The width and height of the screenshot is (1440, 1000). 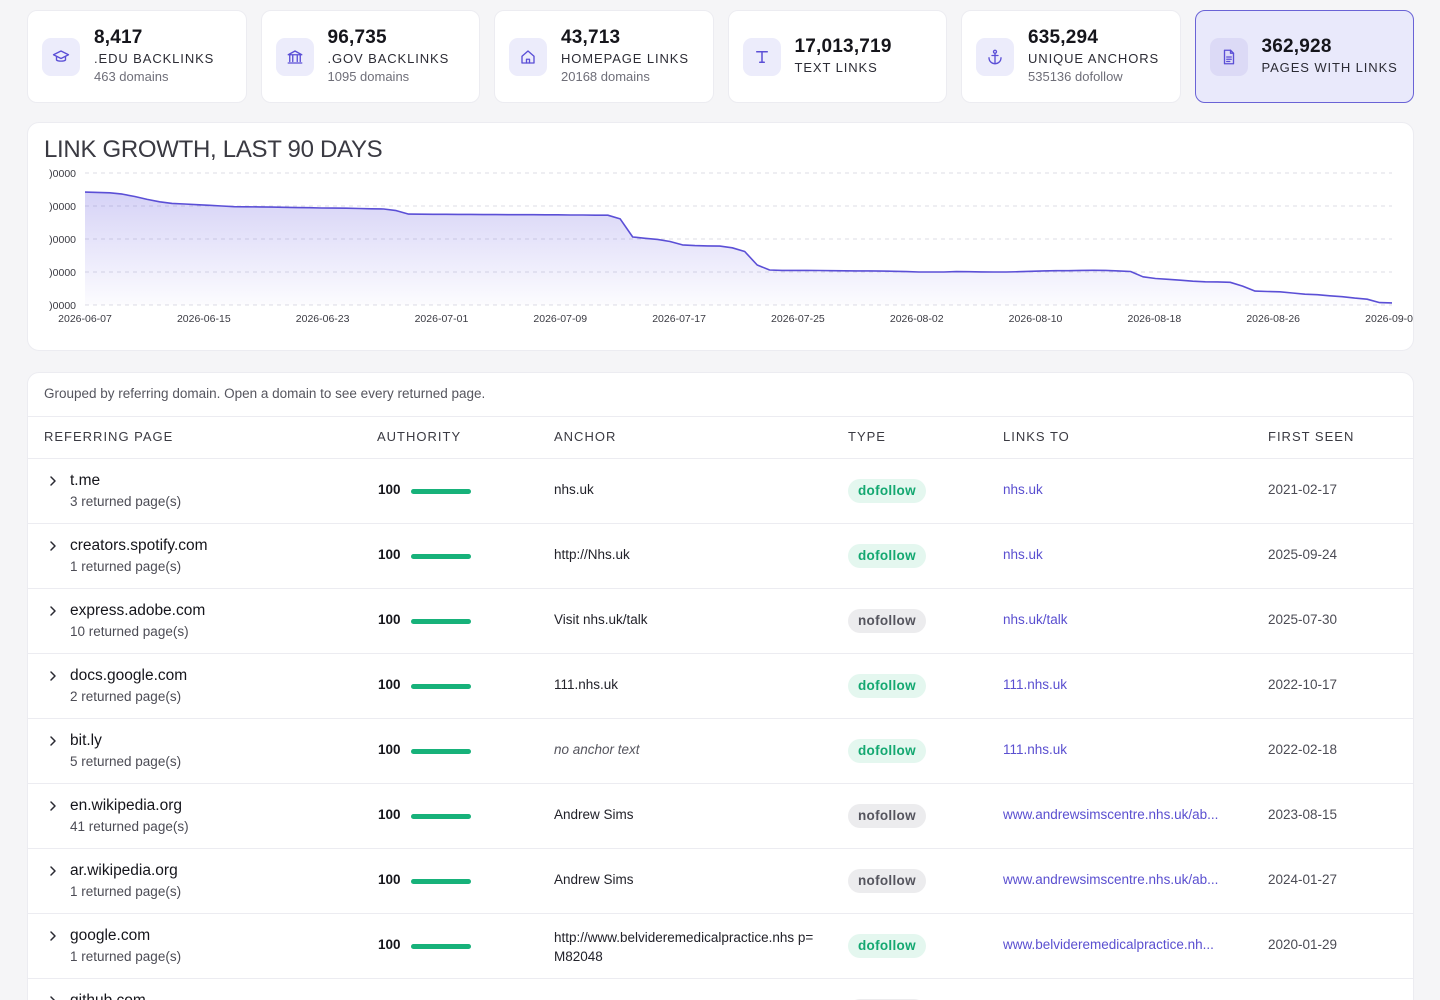 What do you see at coordinates (1071, 56) in the screenshot?
I see `stat-card-unique-anchors: 635,294 UNIQUE ANCHORS 535136 dofollow` at bounding box center [1071, 56].